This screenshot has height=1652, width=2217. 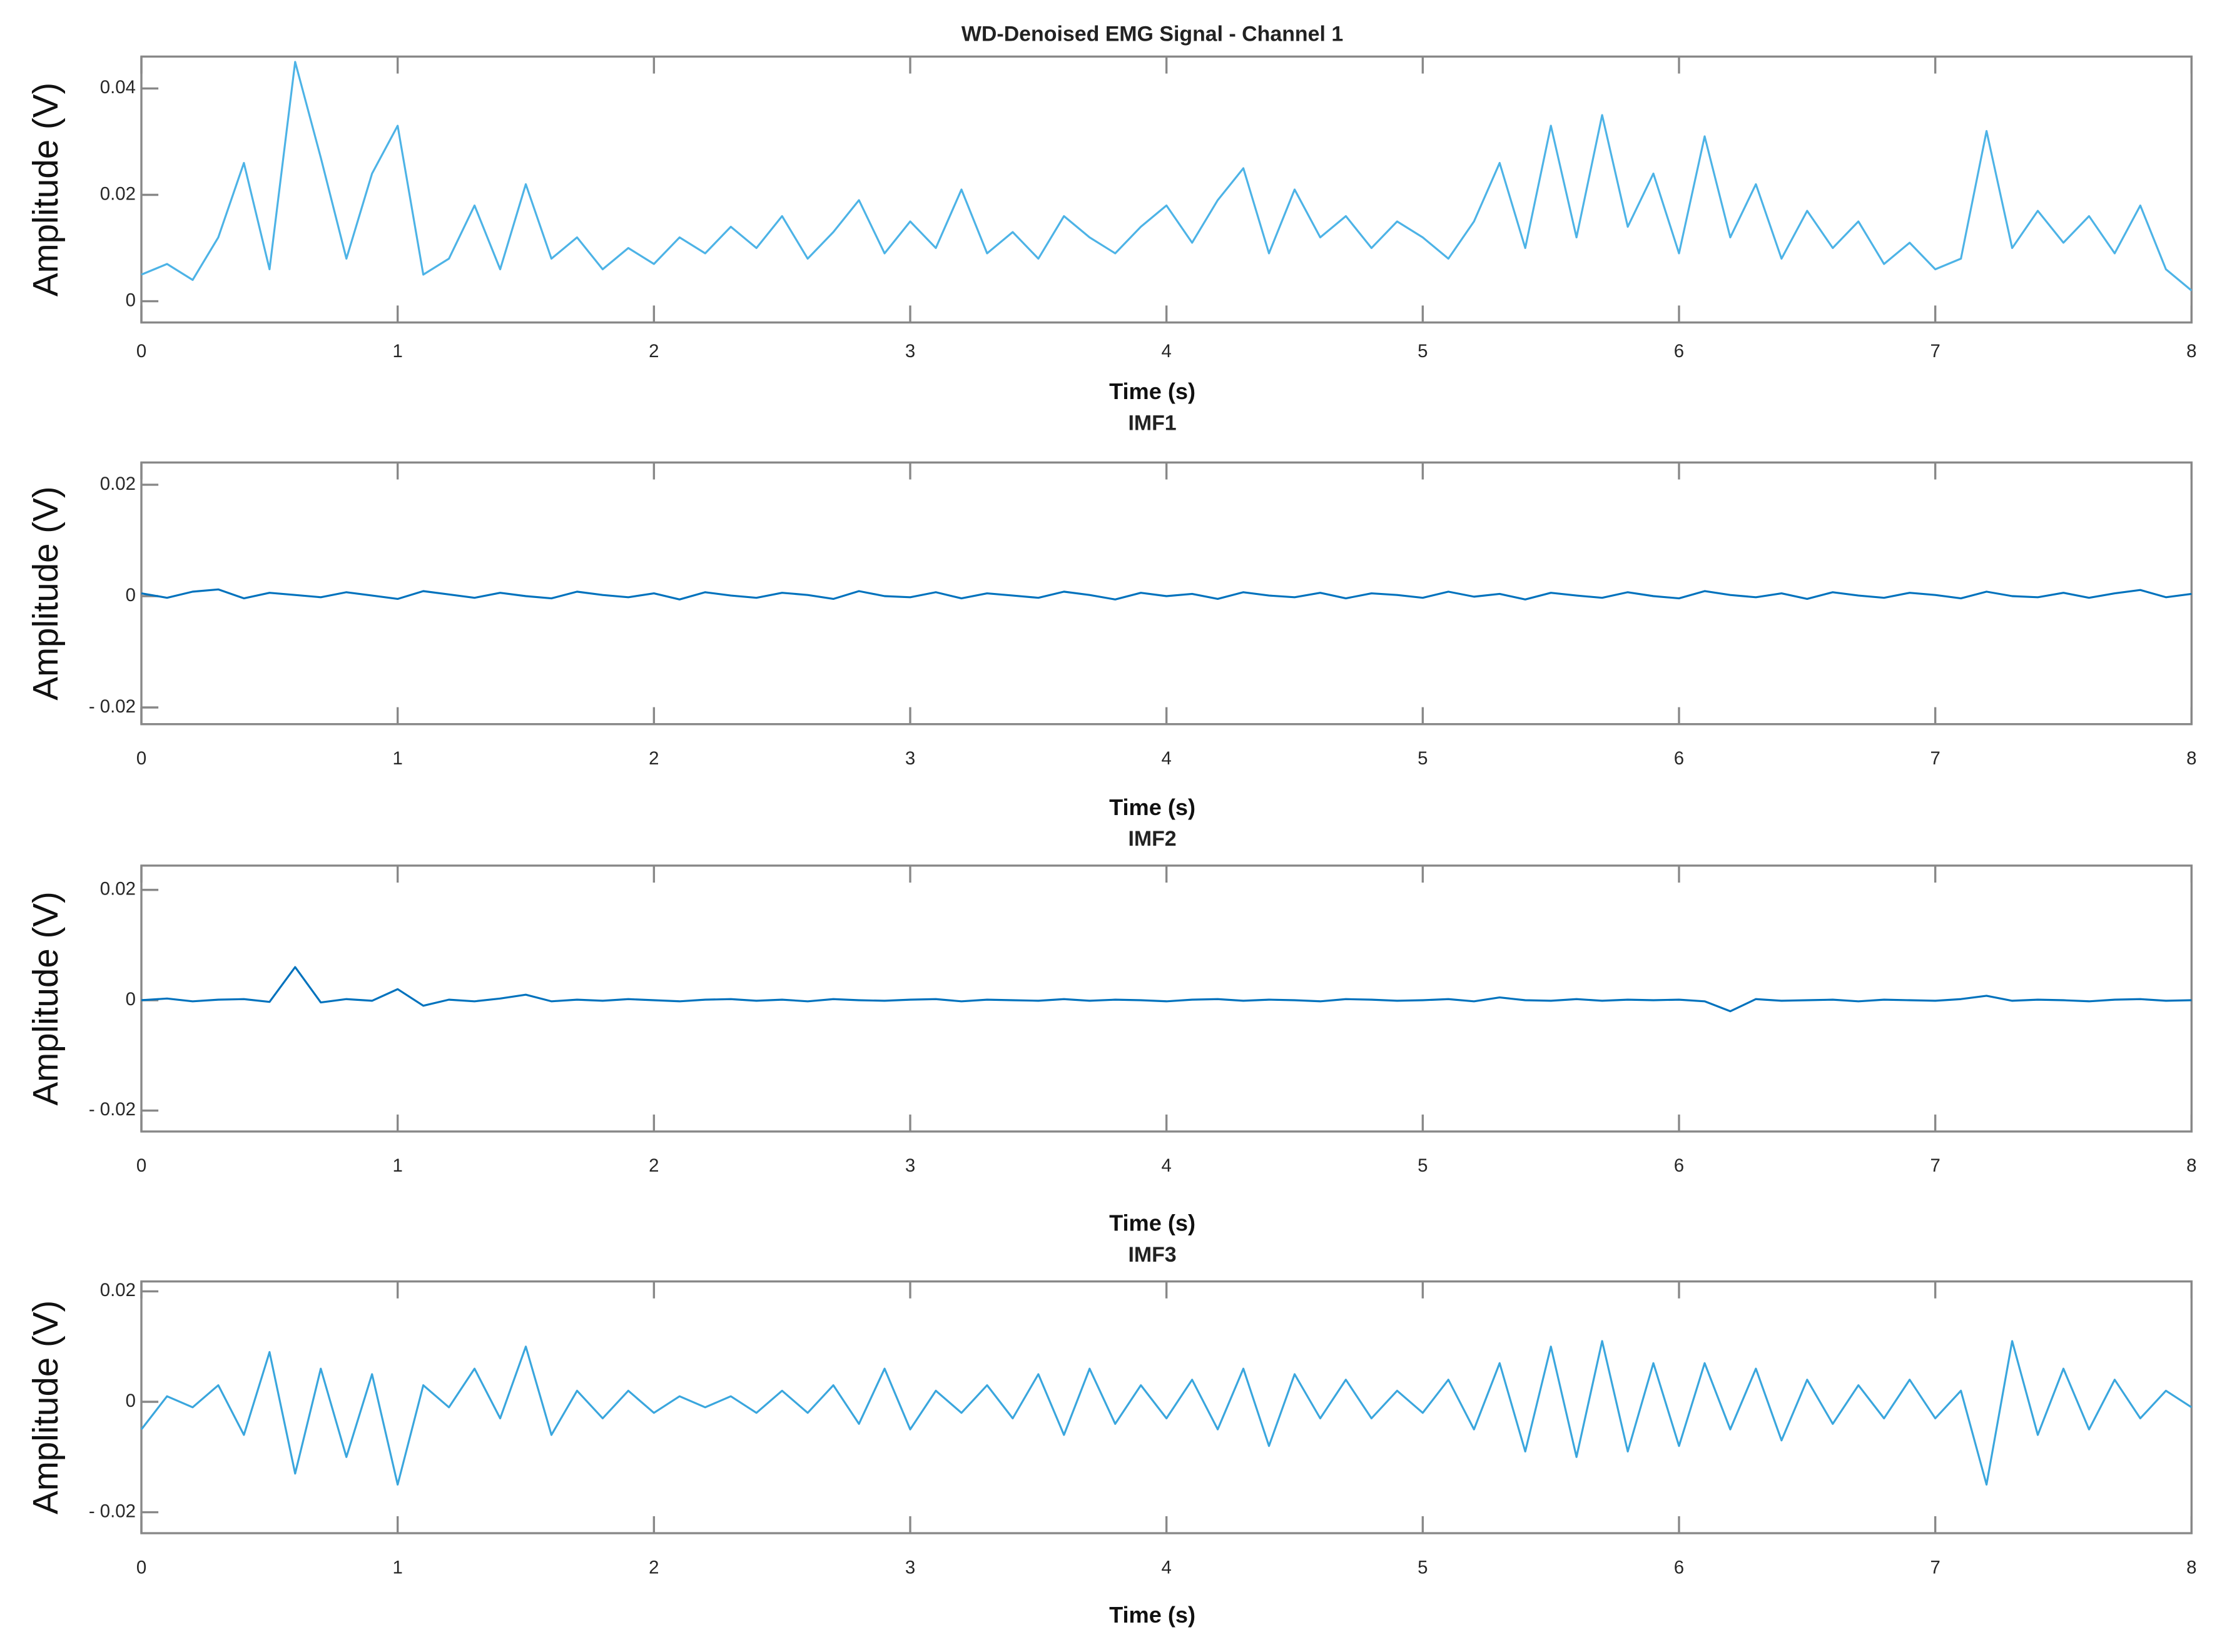 What do you see at coordinates (118, 88) in the screenshot?
I see `y-tick-label: 0.04` at bounding box center [118, 88].